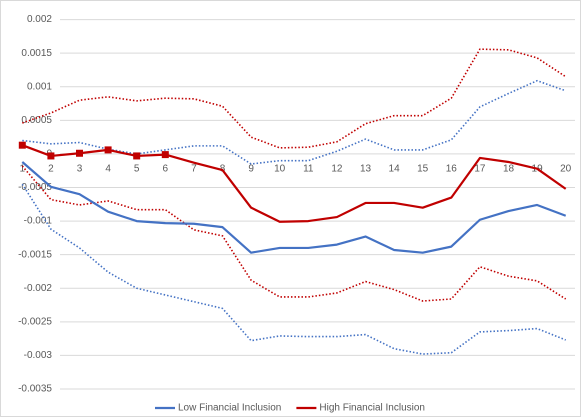 Image resolution: width=581 pixels, height=417 pixels. I want to click on x-tick-label: 6, so click(166, 169).